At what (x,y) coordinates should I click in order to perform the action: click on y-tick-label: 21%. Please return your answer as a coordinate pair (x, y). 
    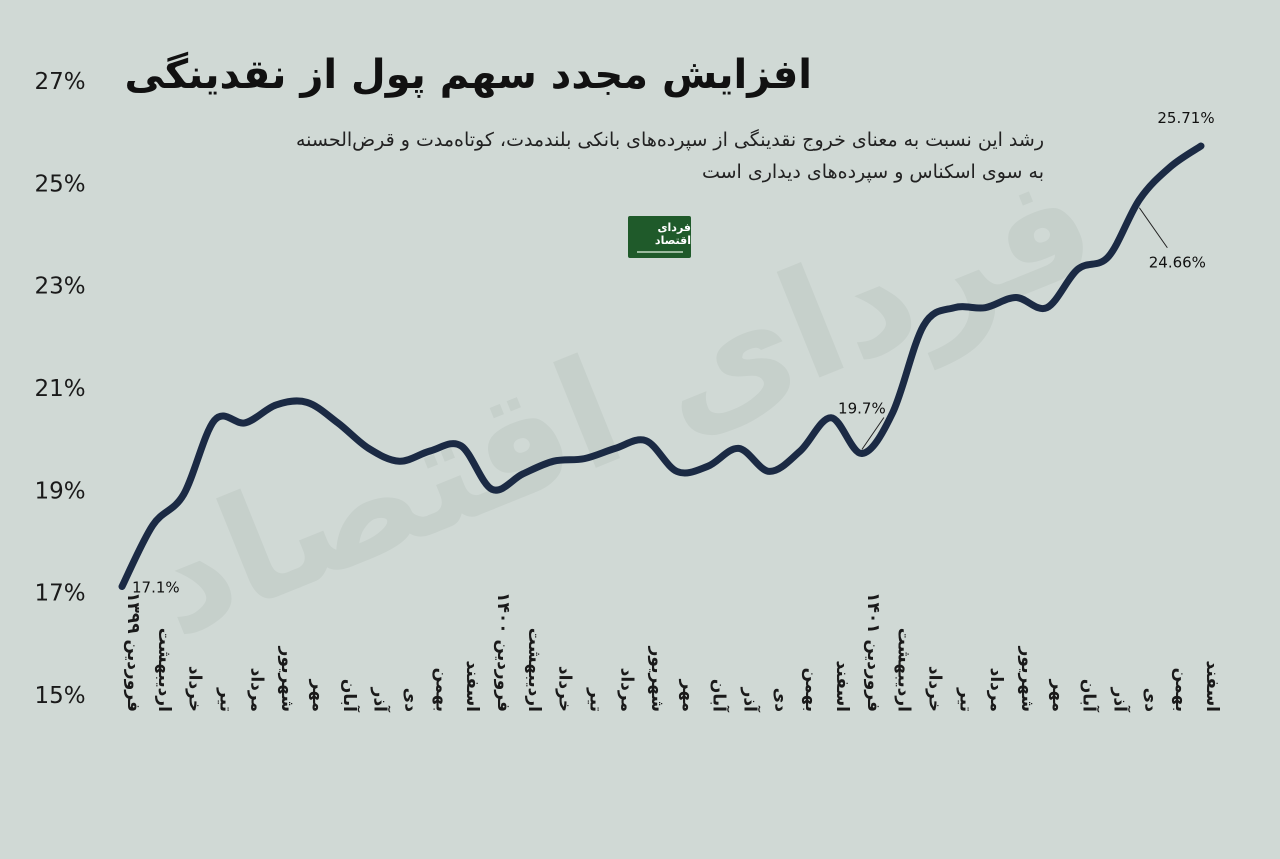
    Looking at the image, I should click on (59, 389).